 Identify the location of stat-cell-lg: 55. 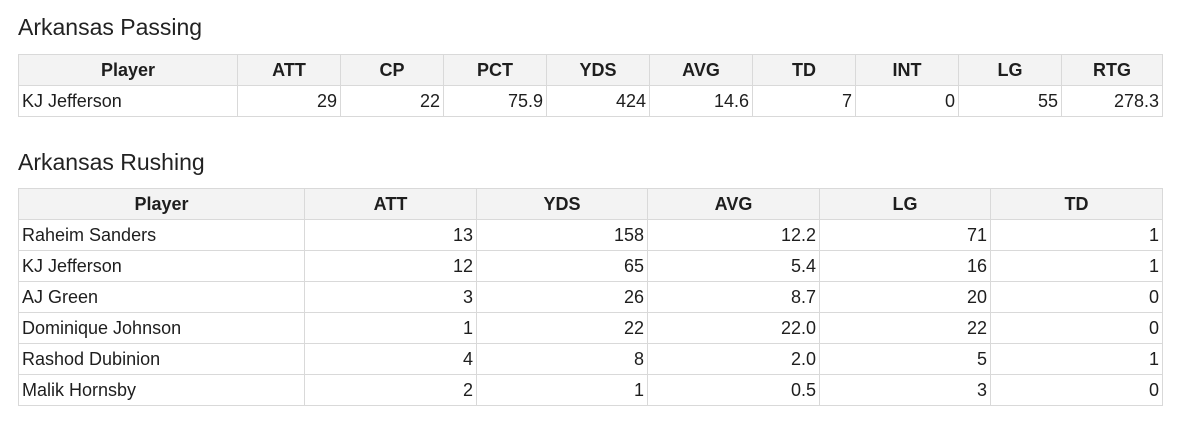
(1010, 101).